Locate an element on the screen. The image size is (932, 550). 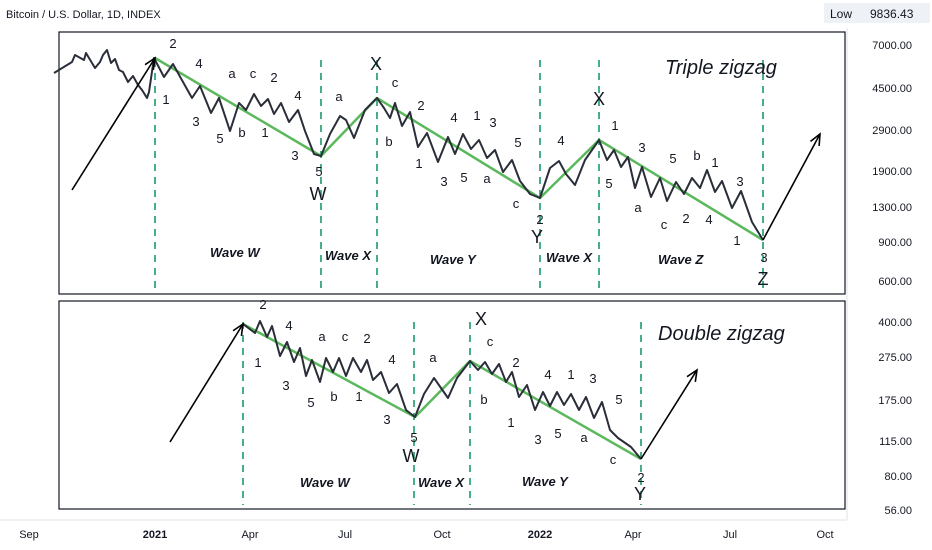
time-tick-label: 2021 is located at coordinates (155, 535).